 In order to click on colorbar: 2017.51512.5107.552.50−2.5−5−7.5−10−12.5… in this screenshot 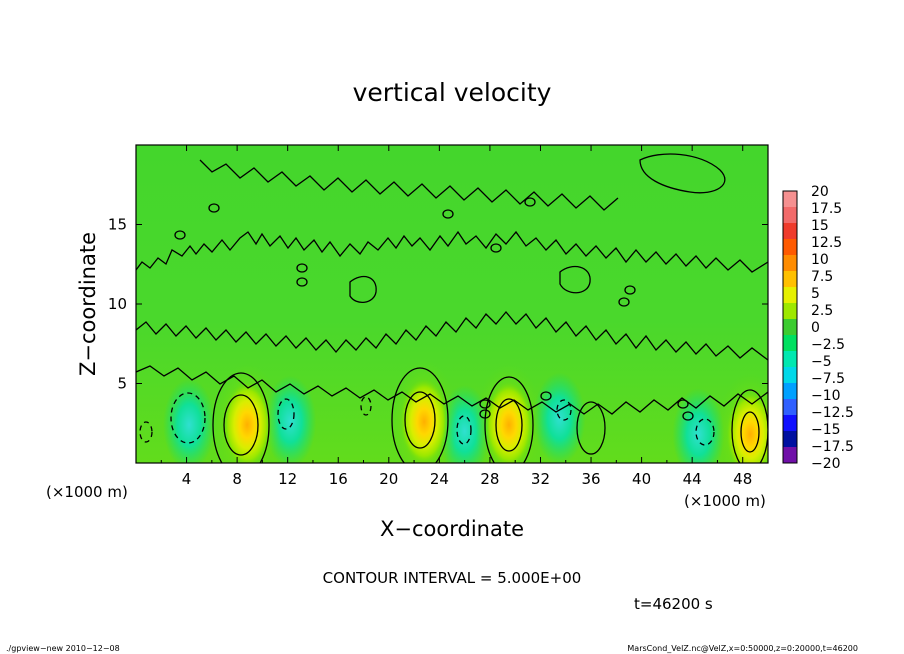, I will do `click(818, 328)`.